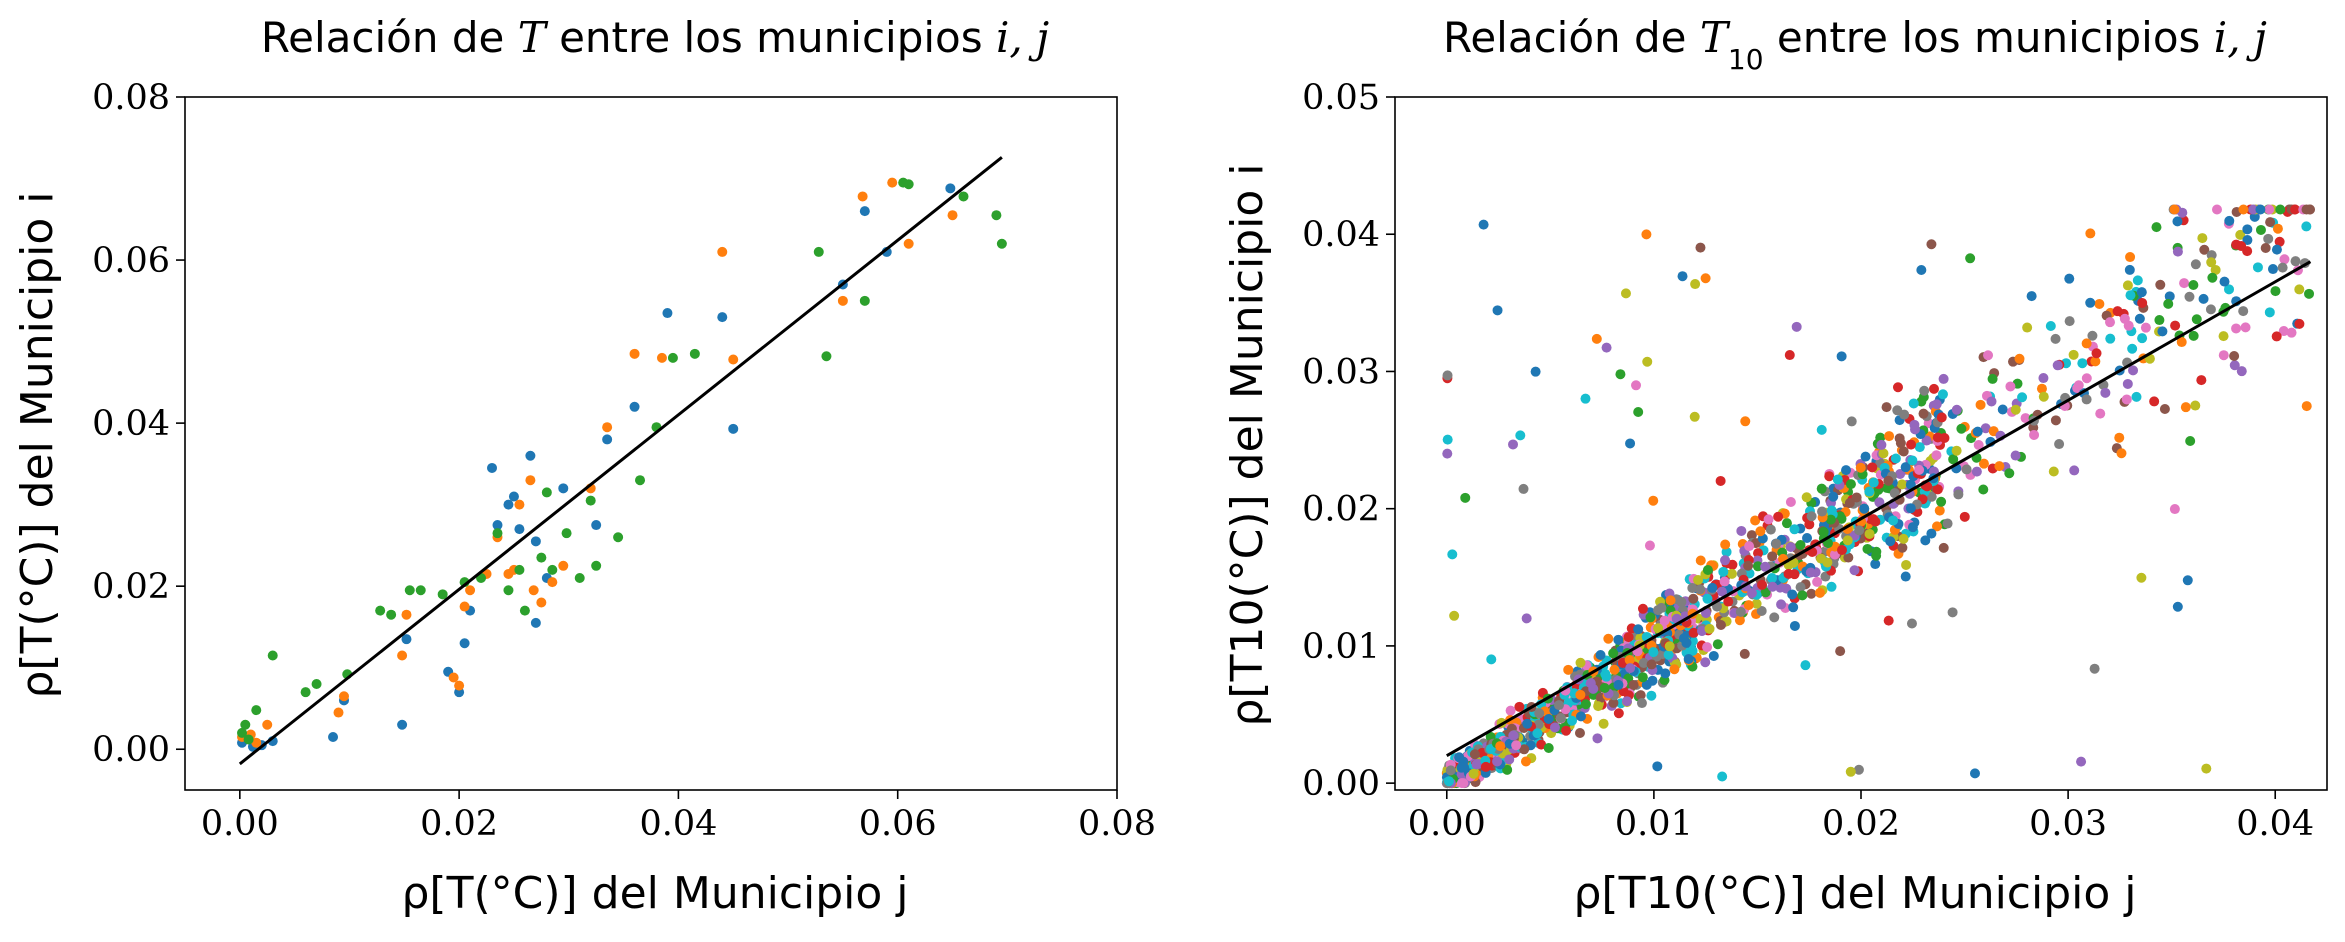 The height and width of the screenshot is (942, 2345). Describe the element at coordinates (1654, 824) in the screenshot. I see `x-tick-label: 0.01` at that location.